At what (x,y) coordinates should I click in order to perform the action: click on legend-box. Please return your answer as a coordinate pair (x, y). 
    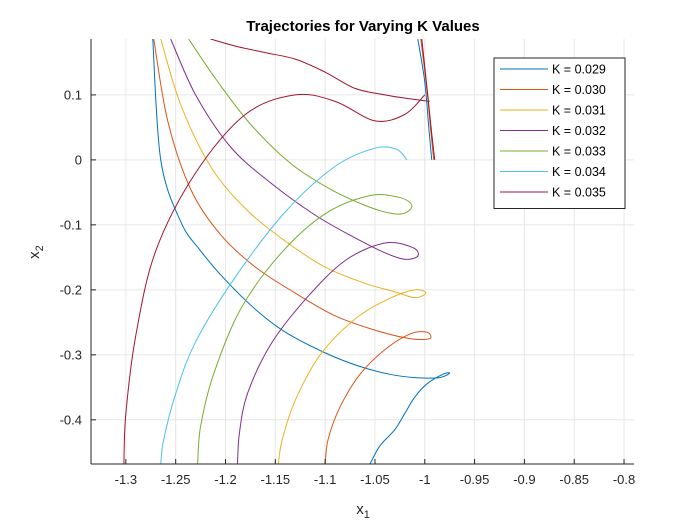
    Looking at the image, I should click on (559, 133).